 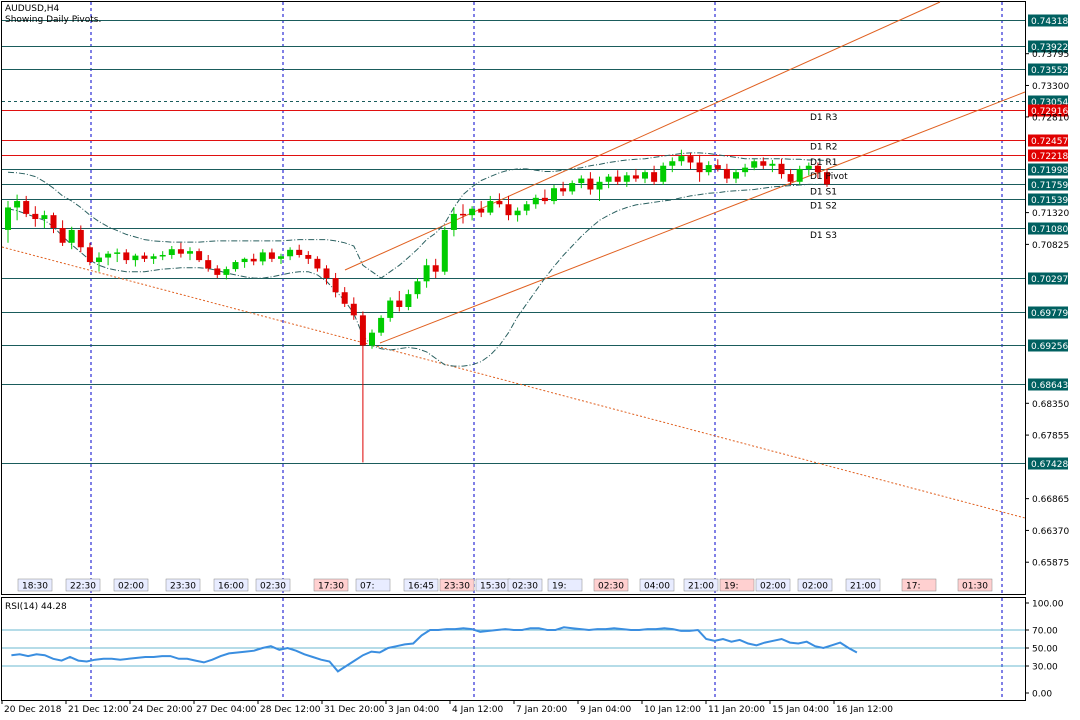 I want to click on pivot-label: D1 Pivot, so click(x=829, y=177).